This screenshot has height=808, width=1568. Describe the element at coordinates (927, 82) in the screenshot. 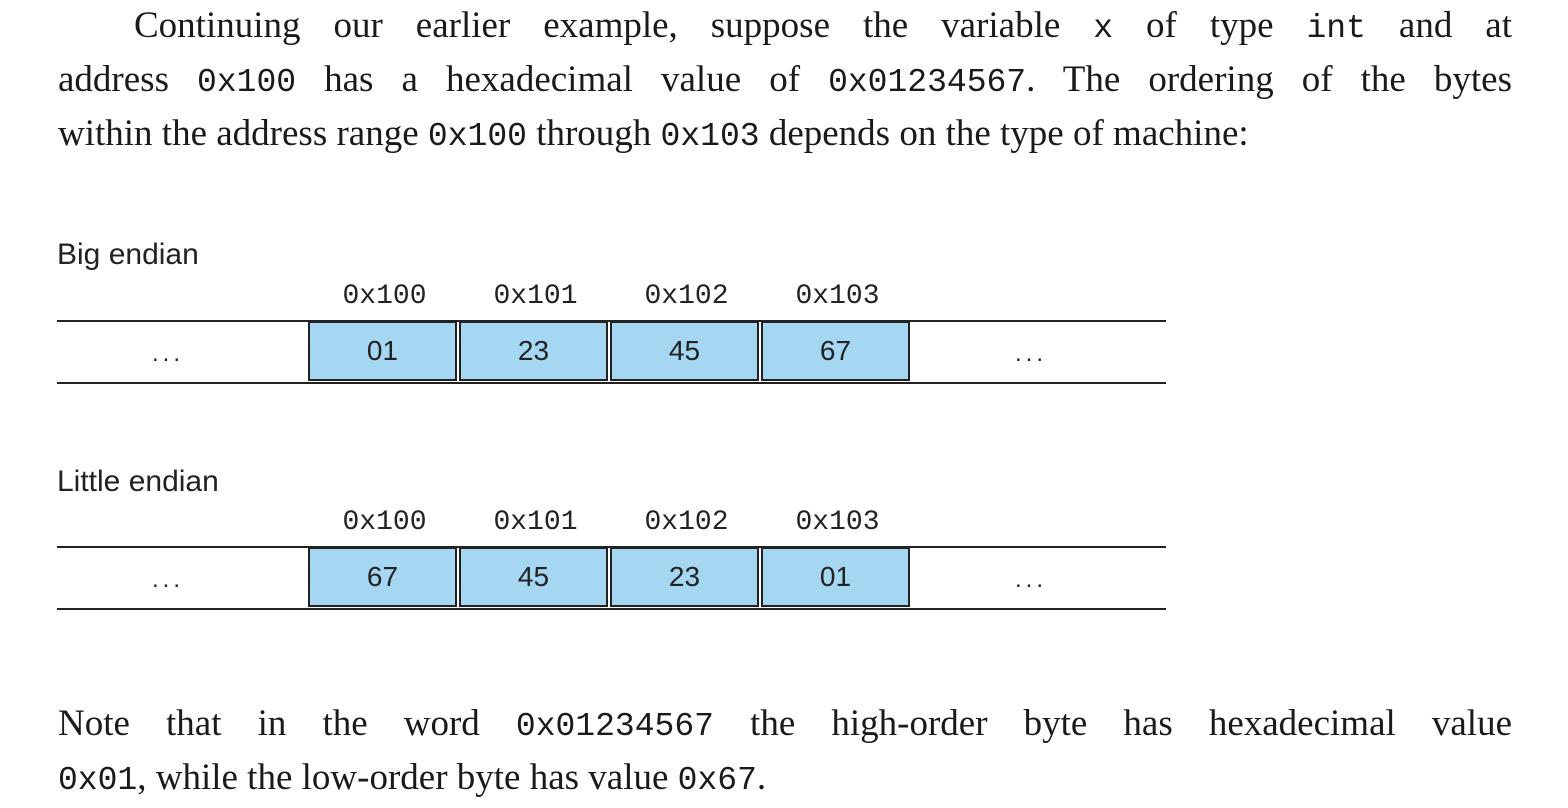

I see `code-value: 0x01234567` at that location.